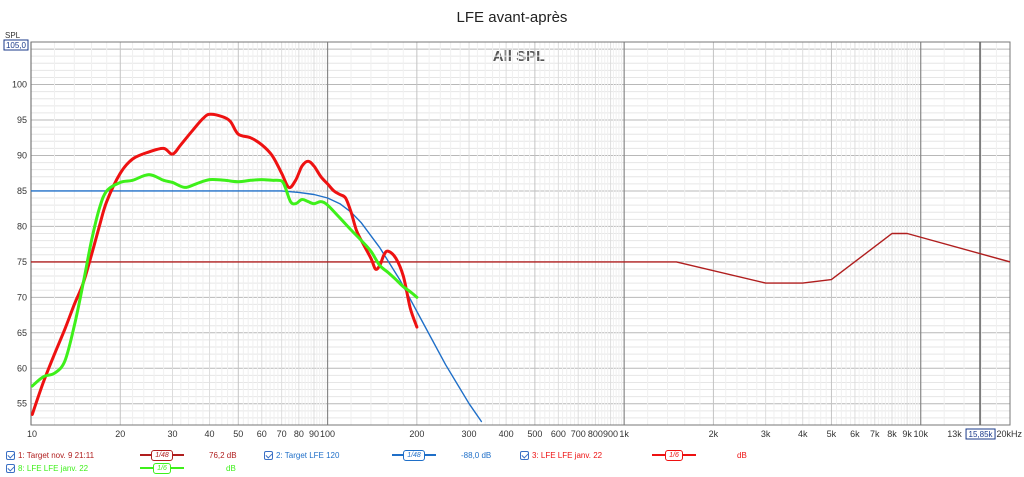  I want to click on smoothing-indicator-2: 1/48, so click(414, 455).